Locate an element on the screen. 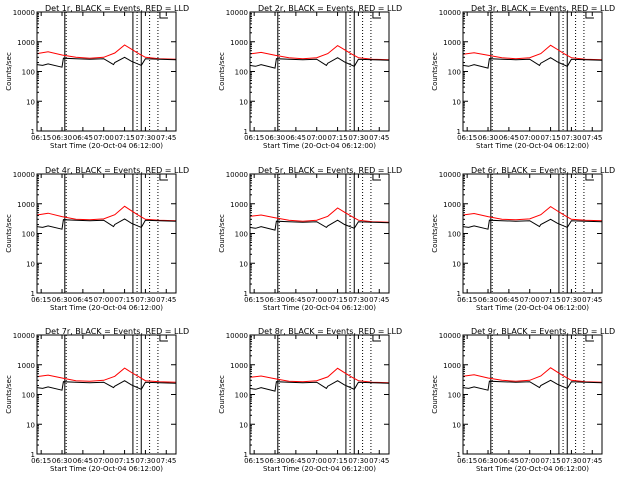 This screenshot has width=640, height=480. chart-title: Det 5r, BLACK = Events, RED = LLD is located at coordinates (330, 170).